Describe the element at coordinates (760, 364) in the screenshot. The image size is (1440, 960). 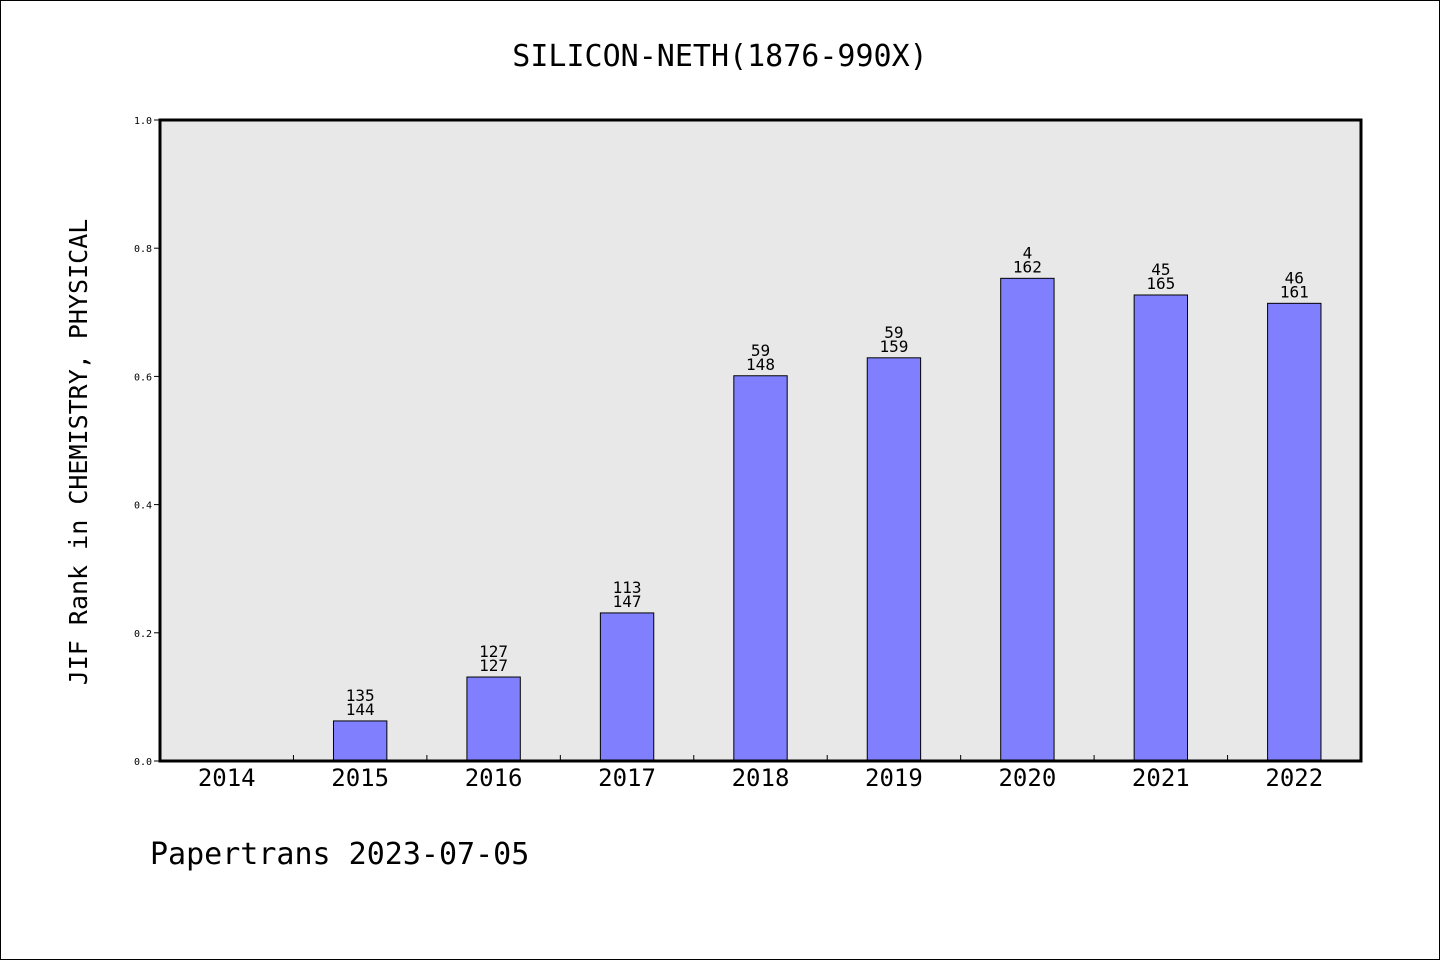
I see `total-label-2018: 148` at that location.